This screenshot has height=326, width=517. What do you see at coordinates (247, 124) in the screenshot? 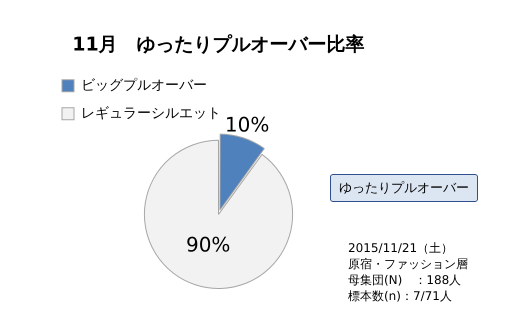
I see `data-label: 10%` at bounding box center [247, 124].